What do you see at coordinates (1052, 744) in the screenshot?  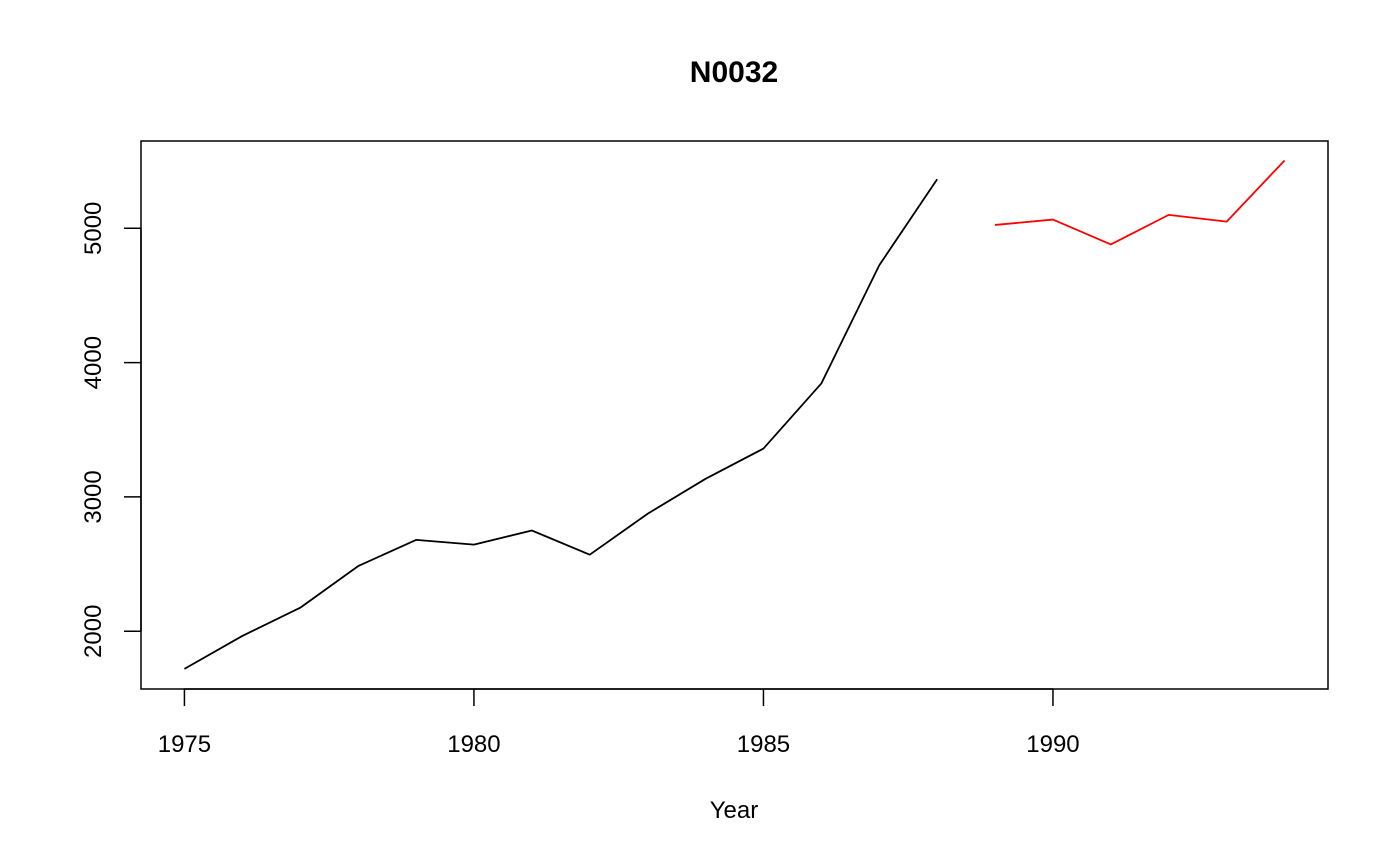 I see `x-tick-label: 1990` at bounding box center [1052, 744].